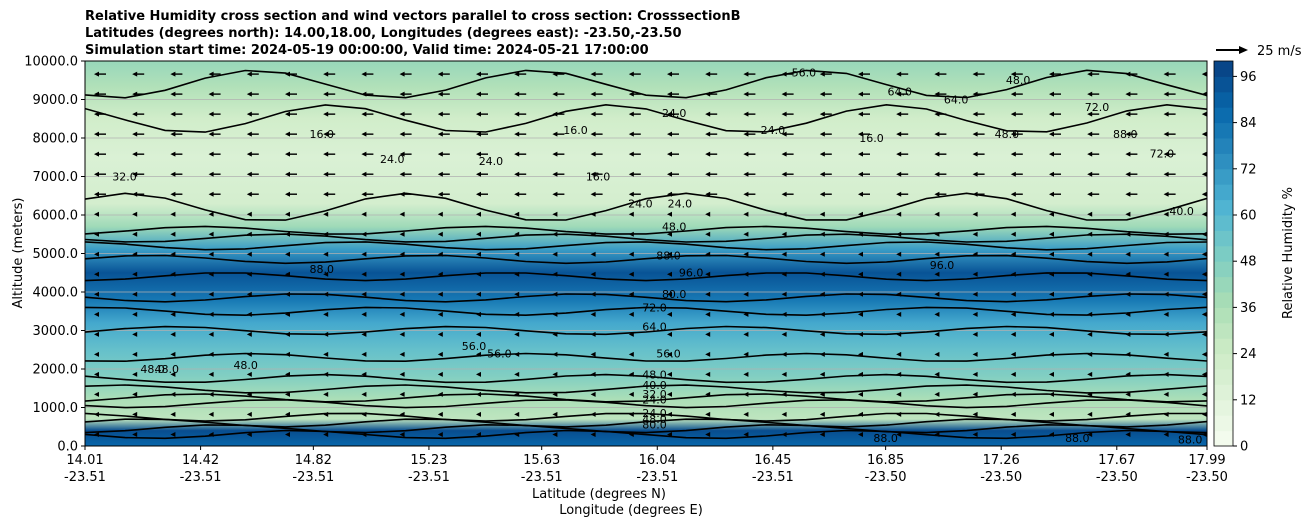 The height and width of the screenshot is (526, 1304). What do you see at coordinates (654, 413) in the screenshot?
I see `contour-label: 24.0` at bounding box center [654, 413].